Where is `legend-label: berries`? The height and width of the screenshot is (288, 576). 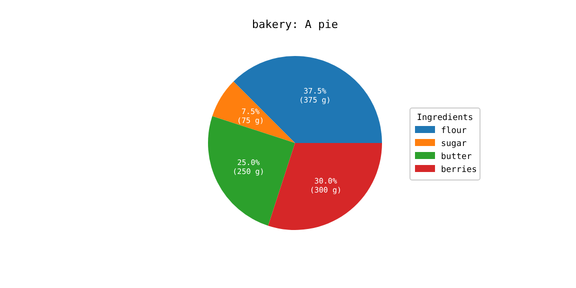 legend-label: berries is located at coordinates (459, 170).